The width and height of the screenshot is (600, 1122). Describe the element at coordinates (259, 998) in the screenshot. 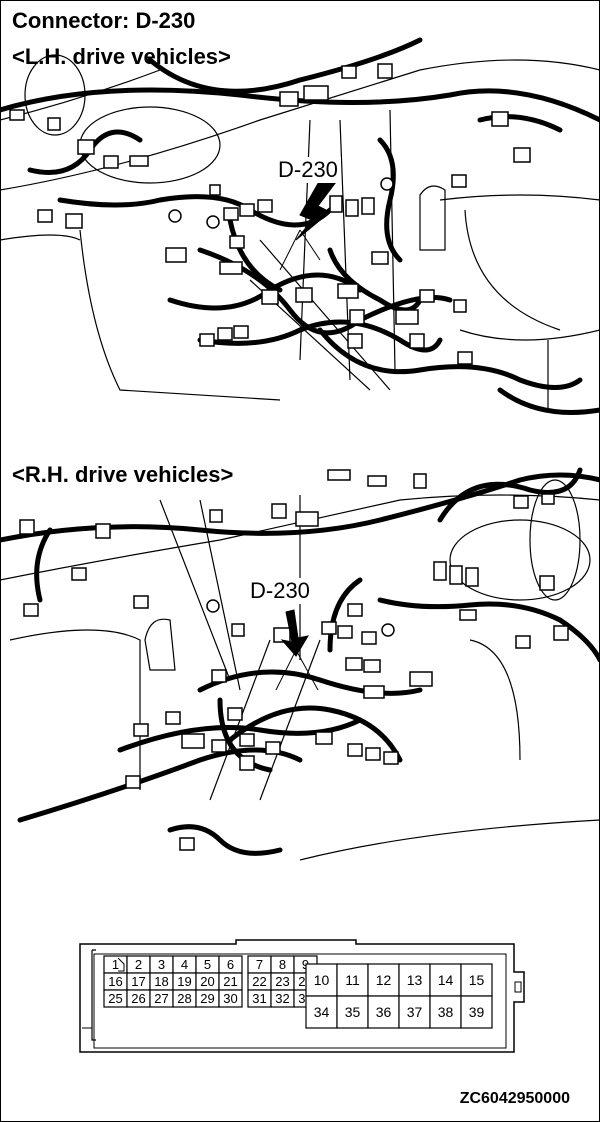

I see `pin-number: 31` at that location.